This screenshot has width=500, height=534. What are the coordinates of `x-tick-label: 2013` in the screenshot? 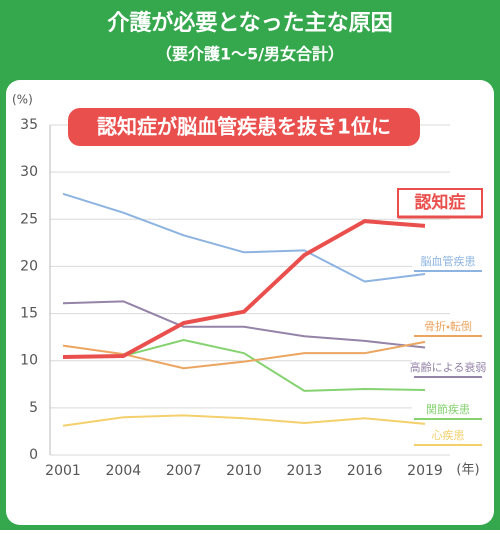 It's located at (305, 471).